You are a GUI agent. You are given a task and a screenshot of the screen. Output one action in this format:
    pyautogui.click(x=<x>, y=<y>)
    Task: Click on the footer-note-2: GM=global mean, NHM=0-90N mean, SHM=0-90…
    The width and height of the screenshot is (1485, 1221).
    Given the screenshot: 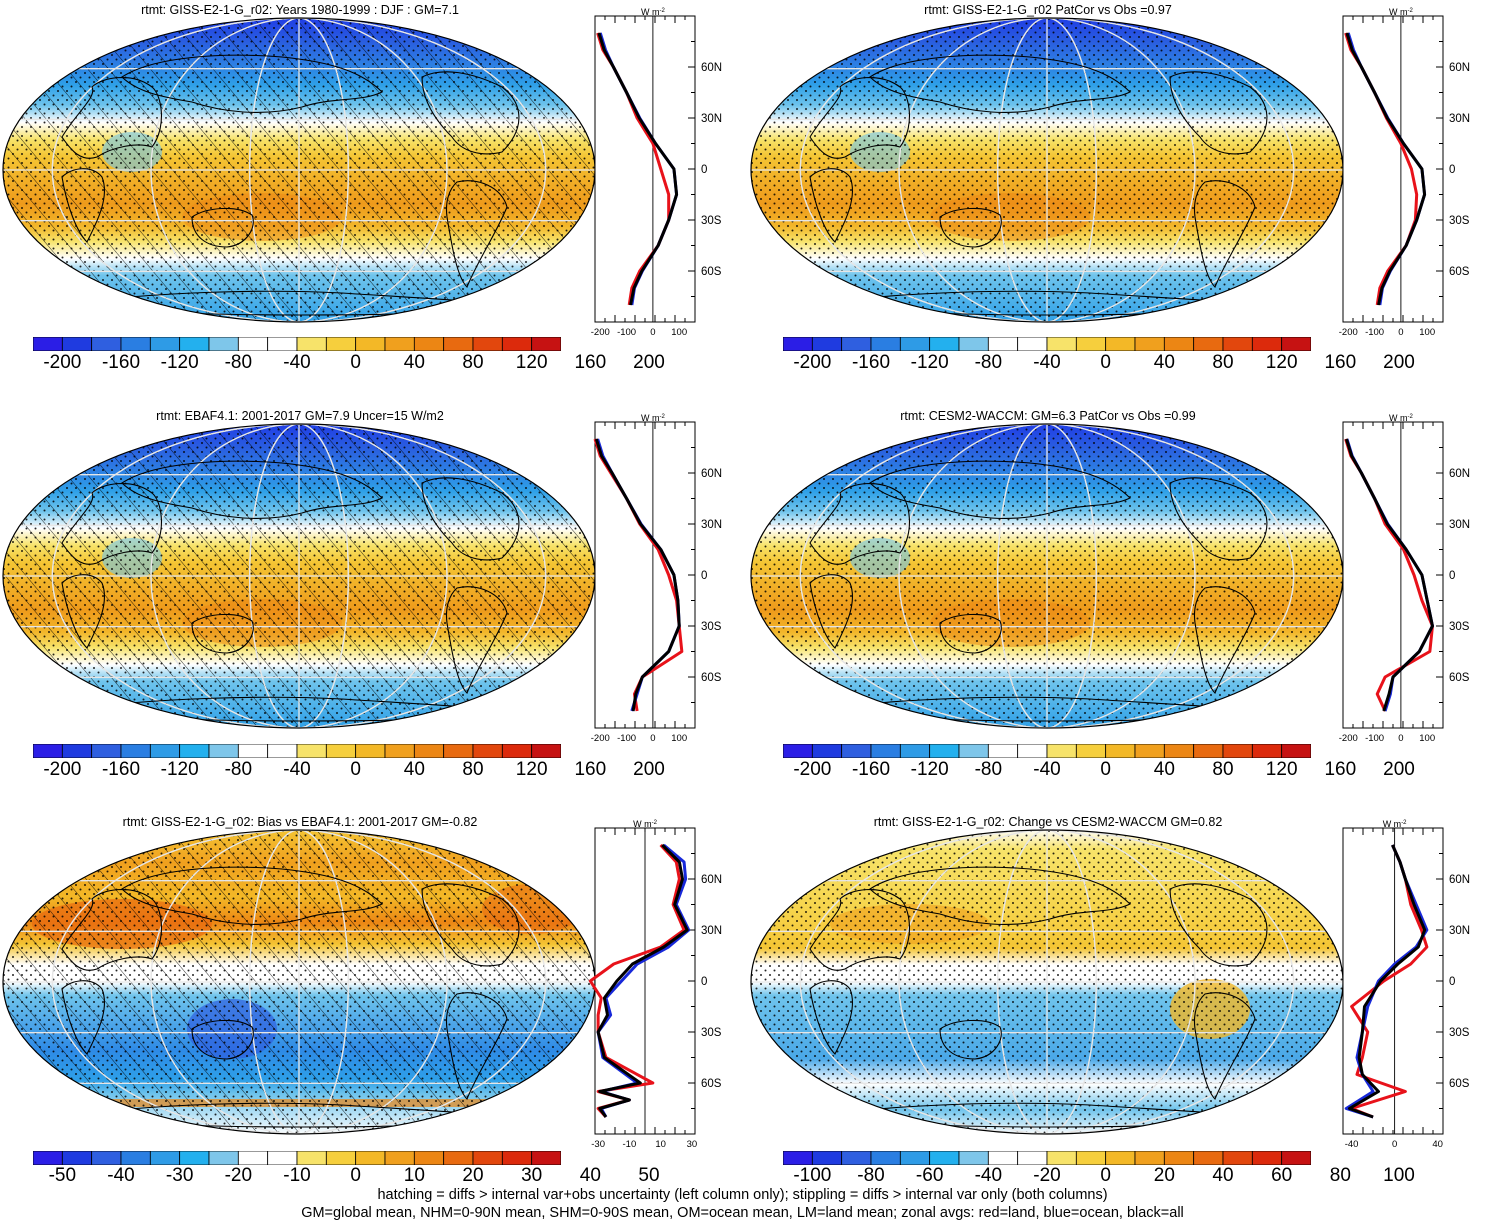 What is the action you would take?
    pyautogui.click(x=742, y=1213)
    